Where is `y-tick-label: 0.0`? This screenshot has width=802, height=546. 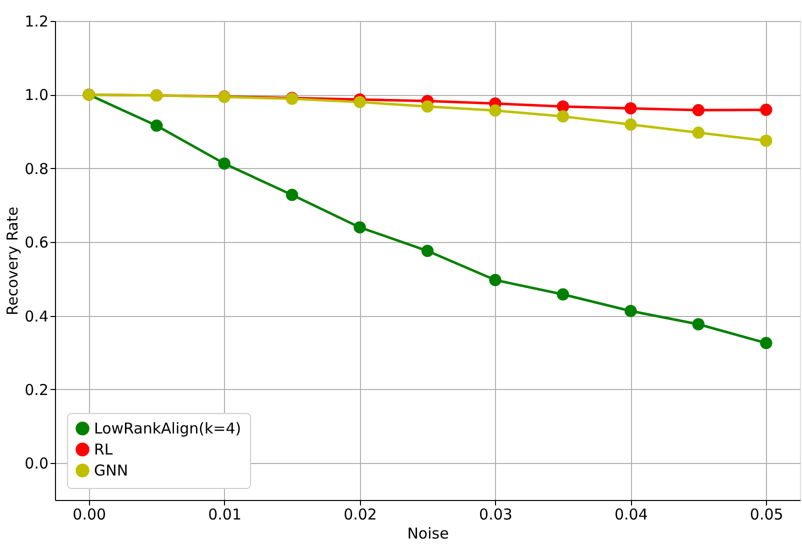 y-tick-label: 0.0 is located at coordinates (36, 463).